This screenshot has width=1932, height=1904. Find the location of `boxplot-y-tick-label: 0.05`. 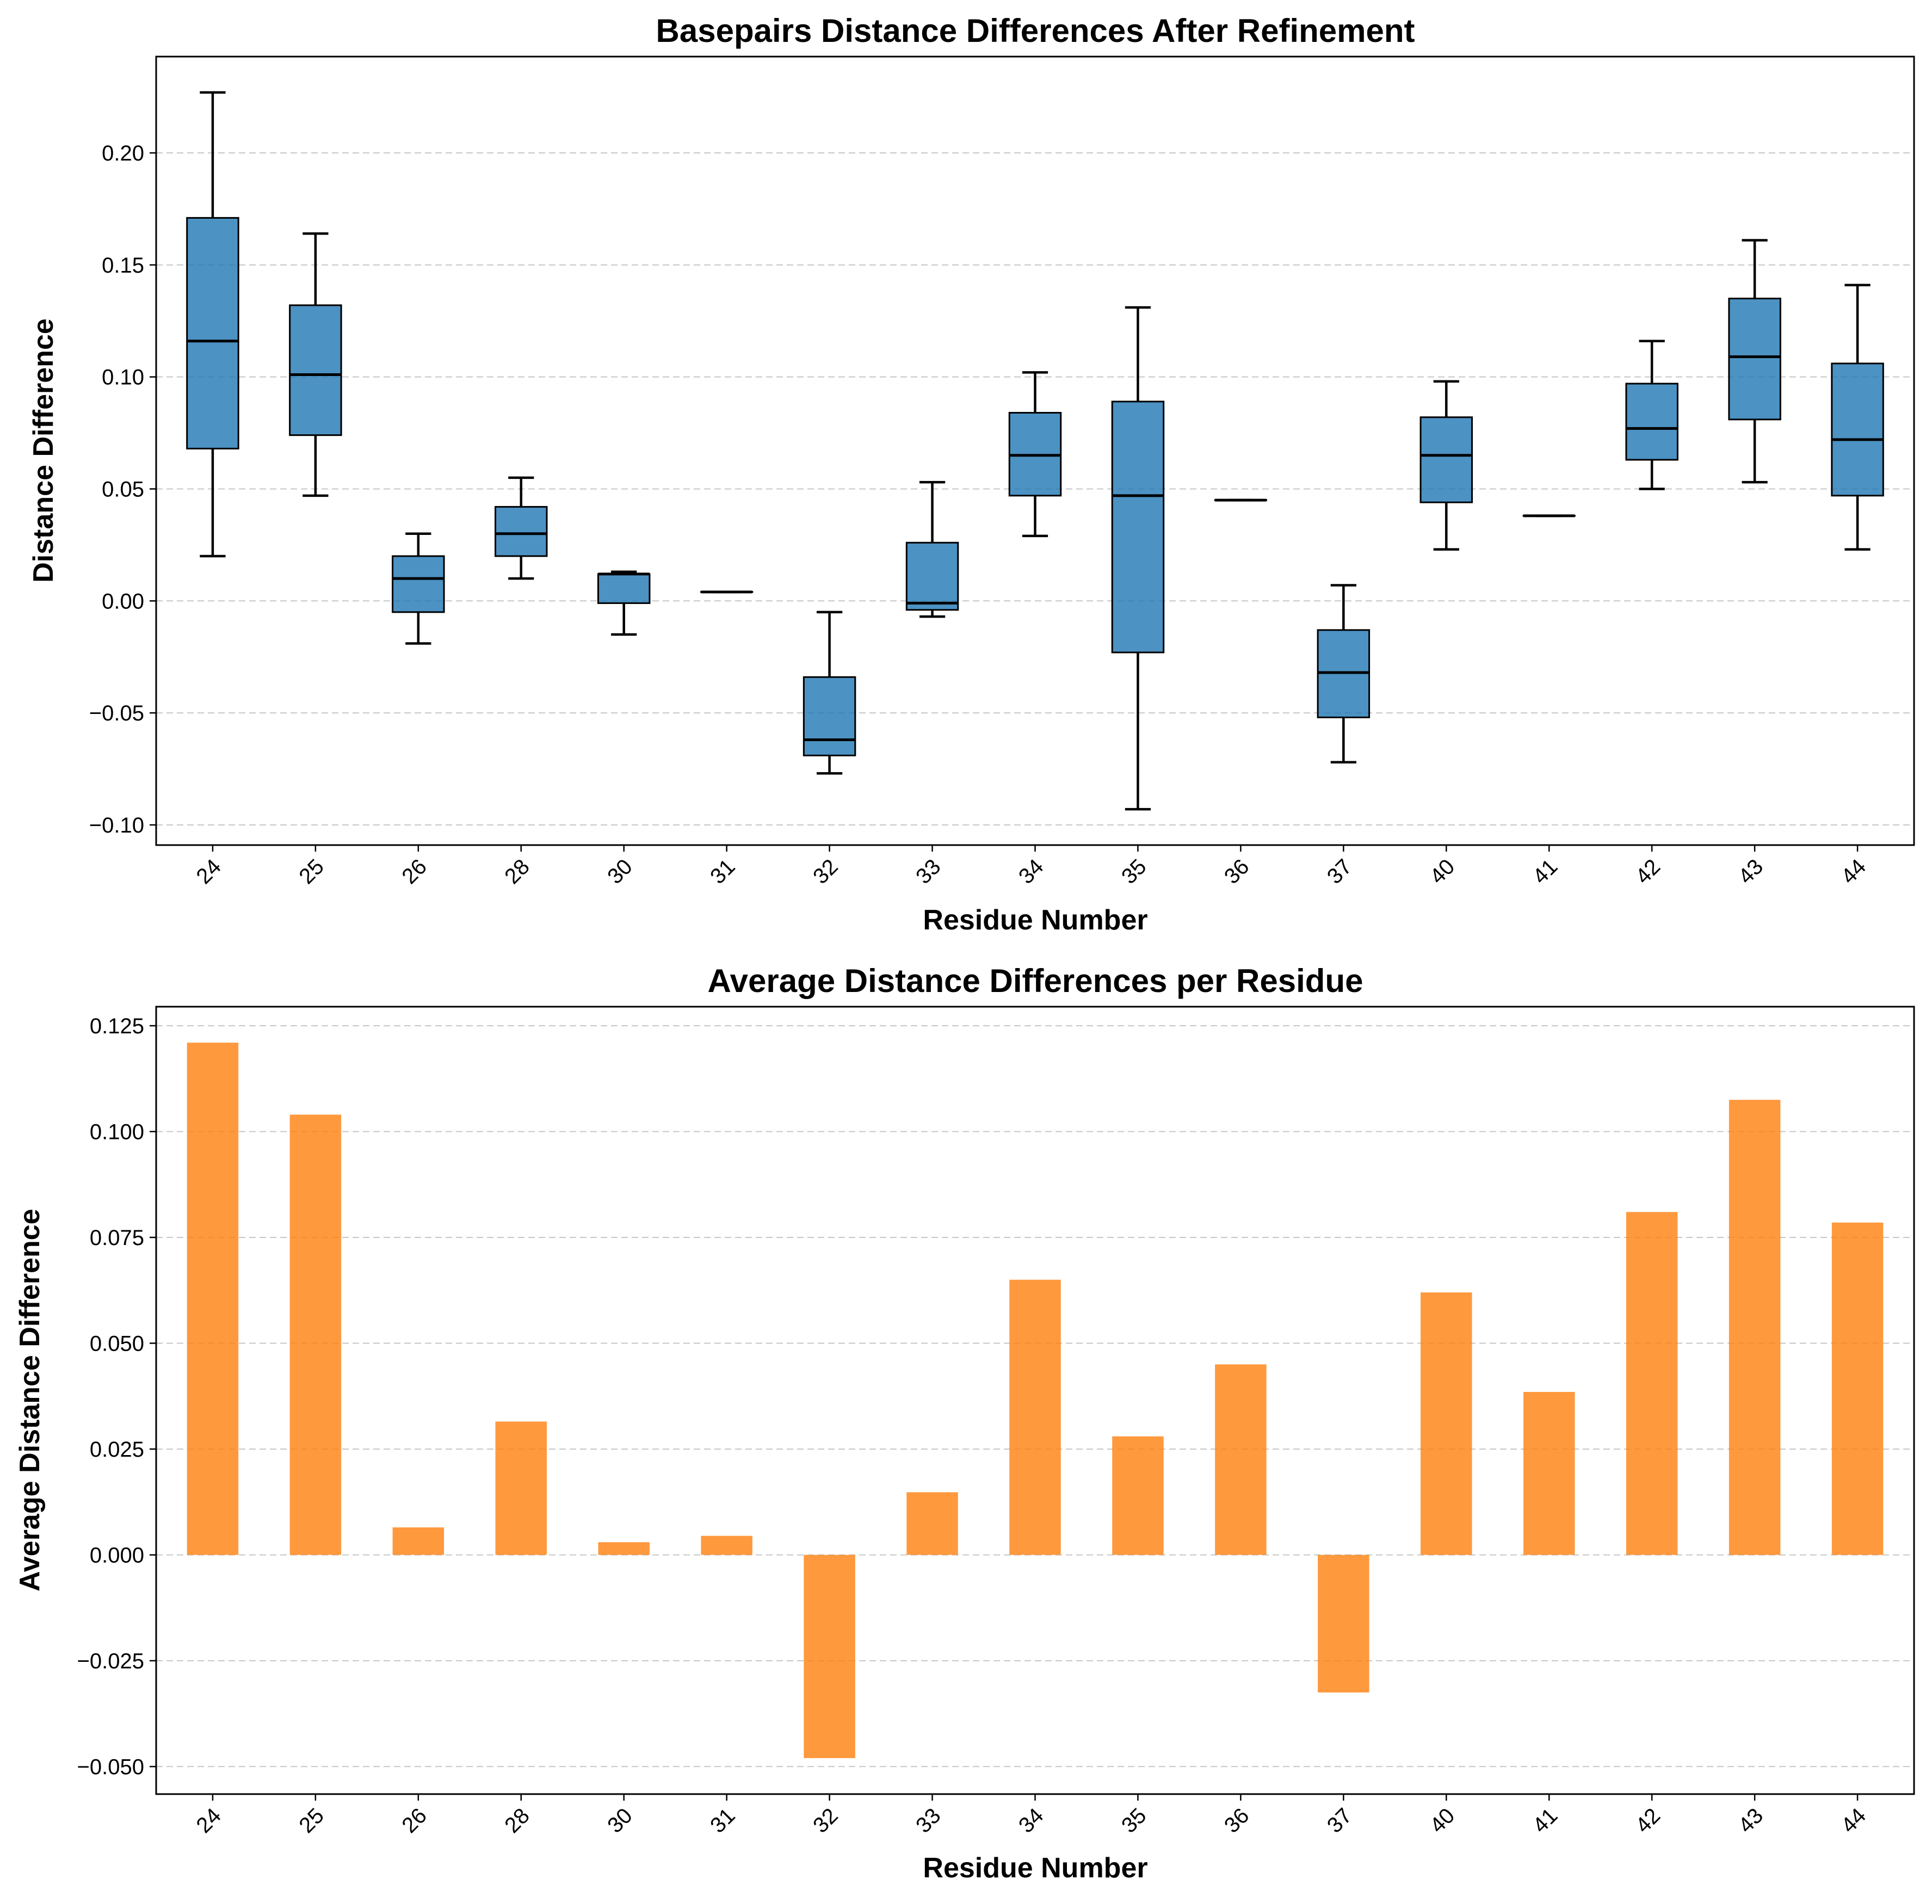

boxplot-y-tick-label: 0.05 is located at coordinates (123, 489).